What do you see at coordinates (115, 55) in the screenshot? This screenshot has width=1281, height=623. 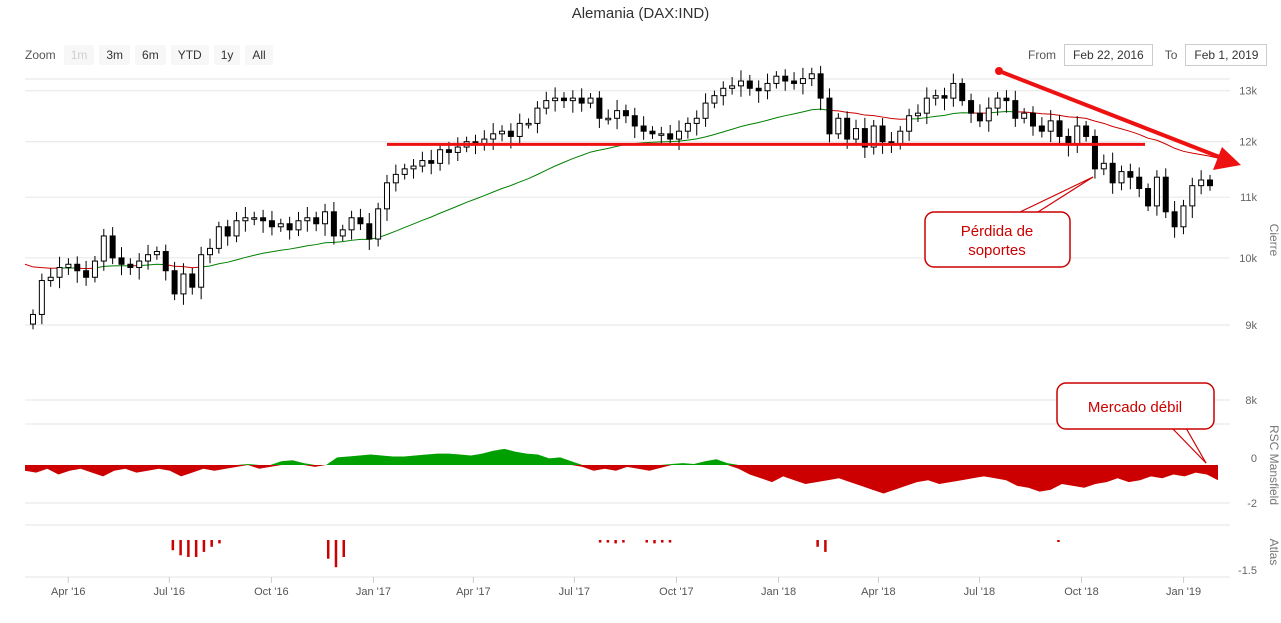 I see `zoom-3m-button: 3m` at bounding box center [115, 55].